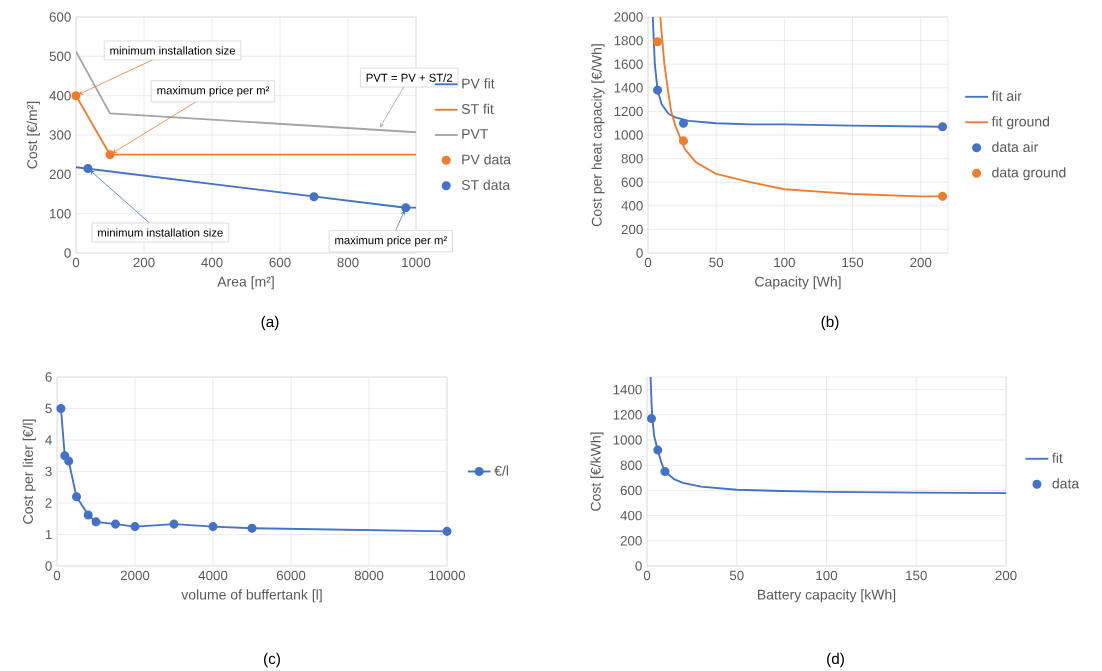 The width and height of the screenshot is (1102, 671). What do you see at coordinates (369, 575) in the screenshot?
I see `x-tick-label: 8000` at bounding box center [369, 575].